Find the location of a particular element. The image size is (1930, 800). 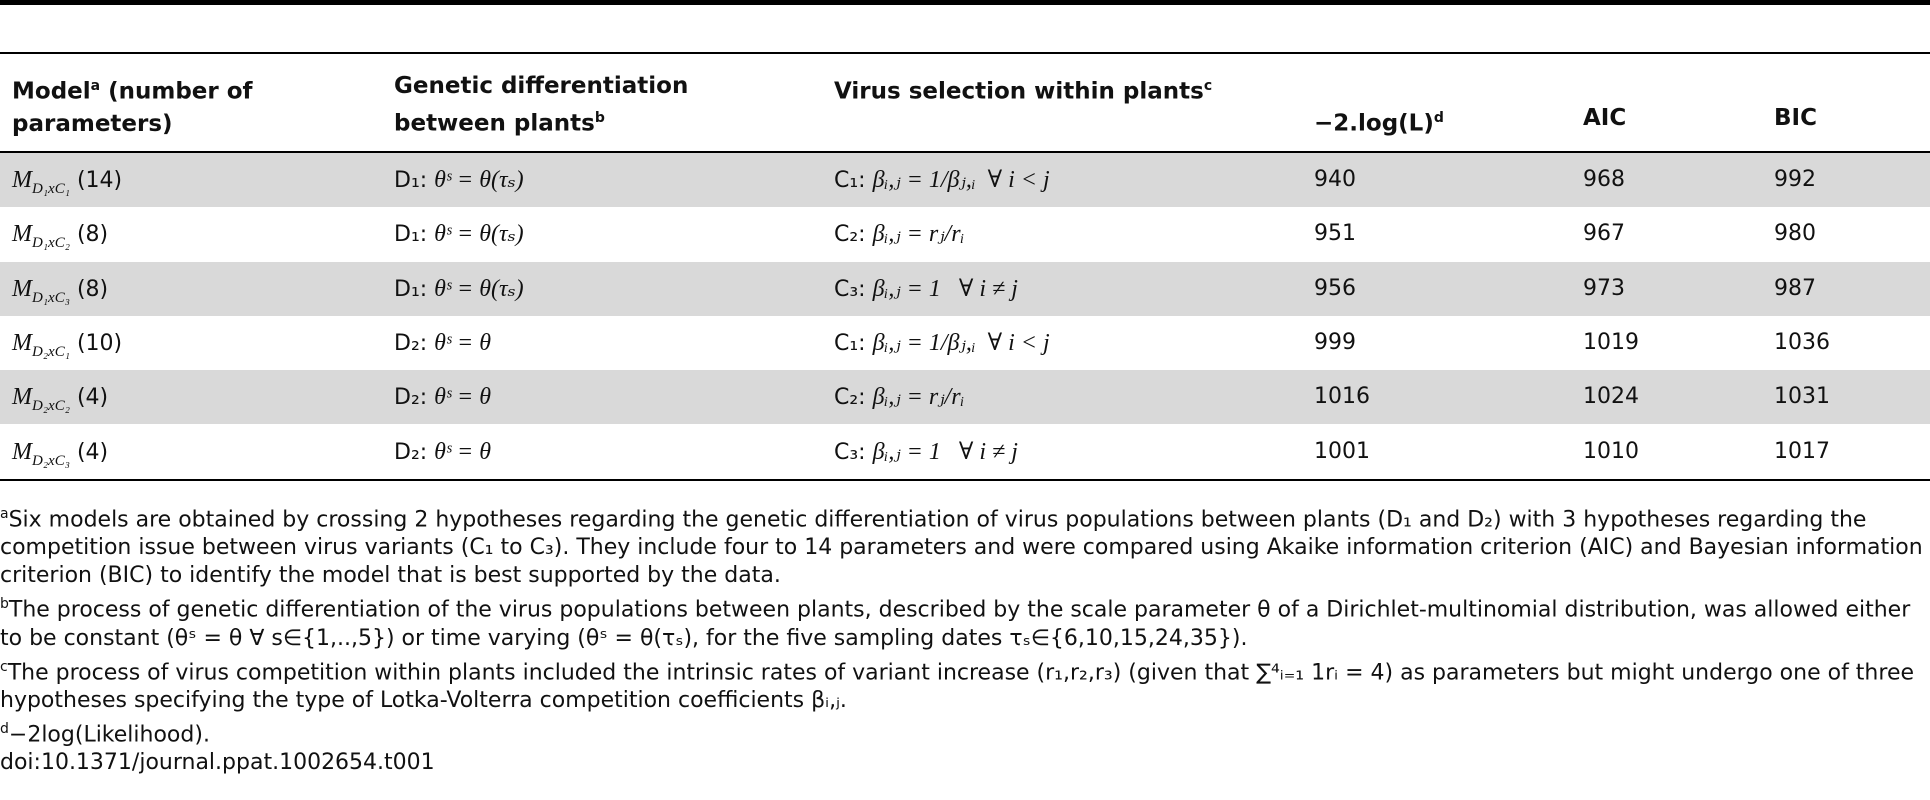

header-cell: BIC is located at coordinates (1849, 118).